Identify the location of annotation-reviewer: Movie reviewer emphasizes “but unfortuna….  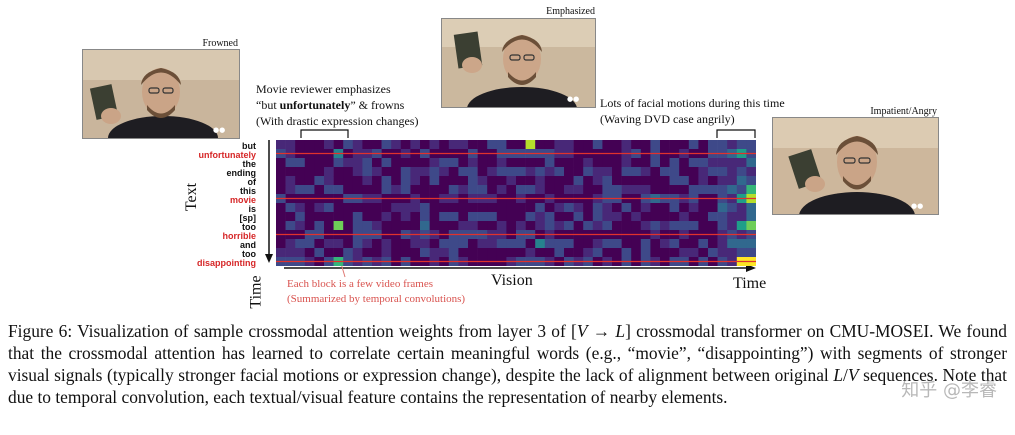
(337, 105).